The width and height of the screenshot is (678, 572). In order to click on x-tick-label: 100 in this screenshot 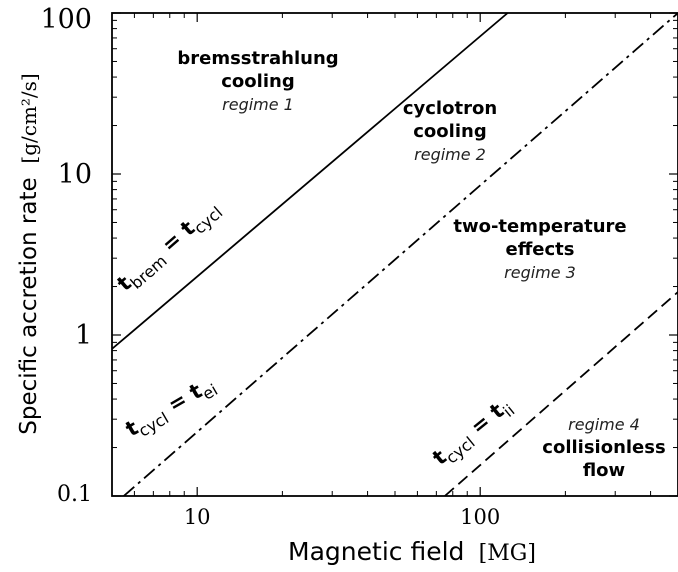, I will do `click(480, 517)`.